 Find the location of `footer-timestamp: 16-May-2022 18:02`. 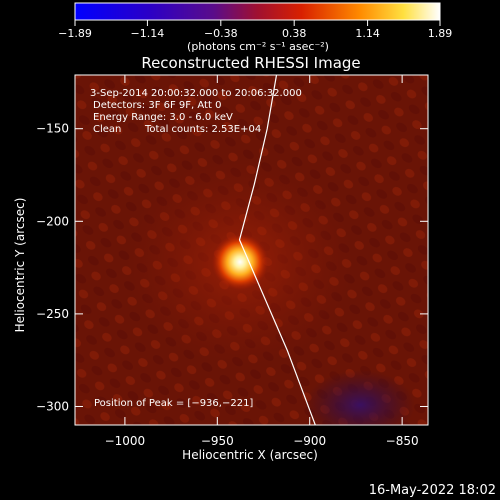

footer-timestamp: 16-May-2022 18:02 is located at coordinates (432, 490).